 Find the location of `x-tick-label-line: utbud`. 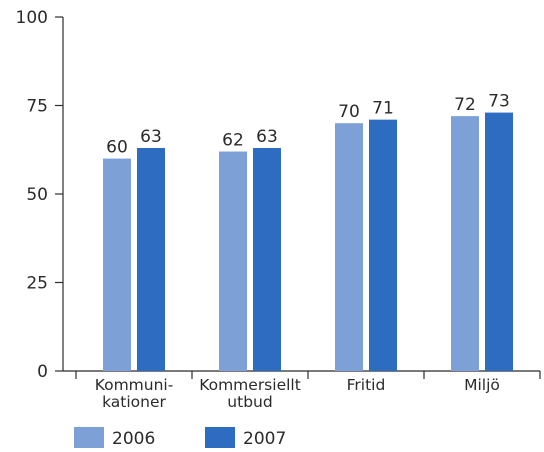

x-tick-label-line: utbud is located at coordinates (249, 402).